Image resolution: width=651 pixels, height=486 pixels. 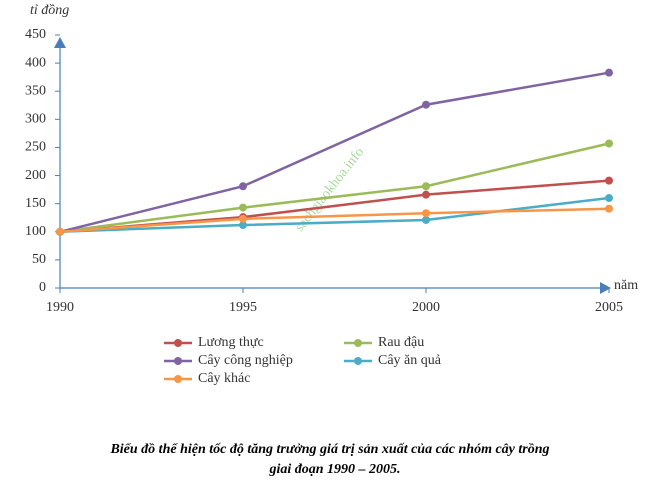 What do you see at coordinates (401, 342) in the screenshot?
I see `legend-label: Rau đậu` at bounding box center [401, 342].